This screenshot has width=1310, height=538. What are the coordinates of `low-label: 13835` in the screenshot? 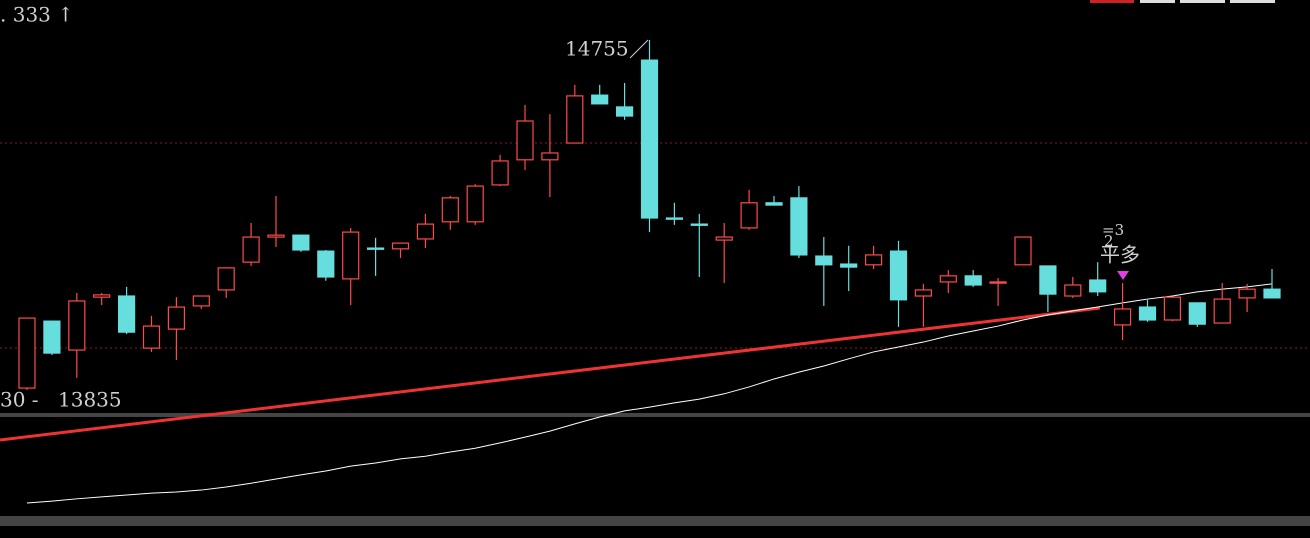 It's located at (90, 400).